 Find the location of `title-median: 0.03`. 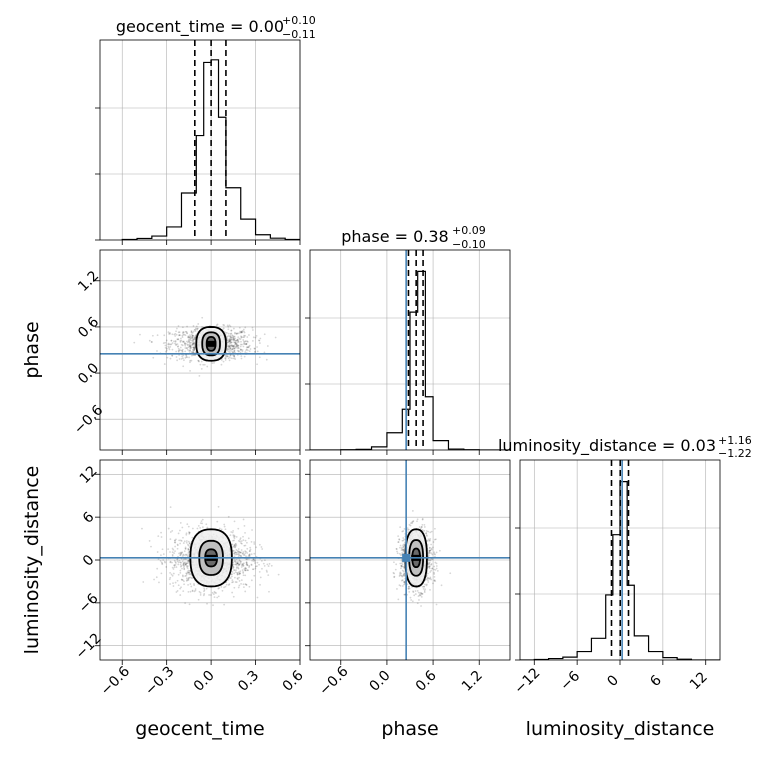

title-median: 0.03 is located at coordinates (698, 445).